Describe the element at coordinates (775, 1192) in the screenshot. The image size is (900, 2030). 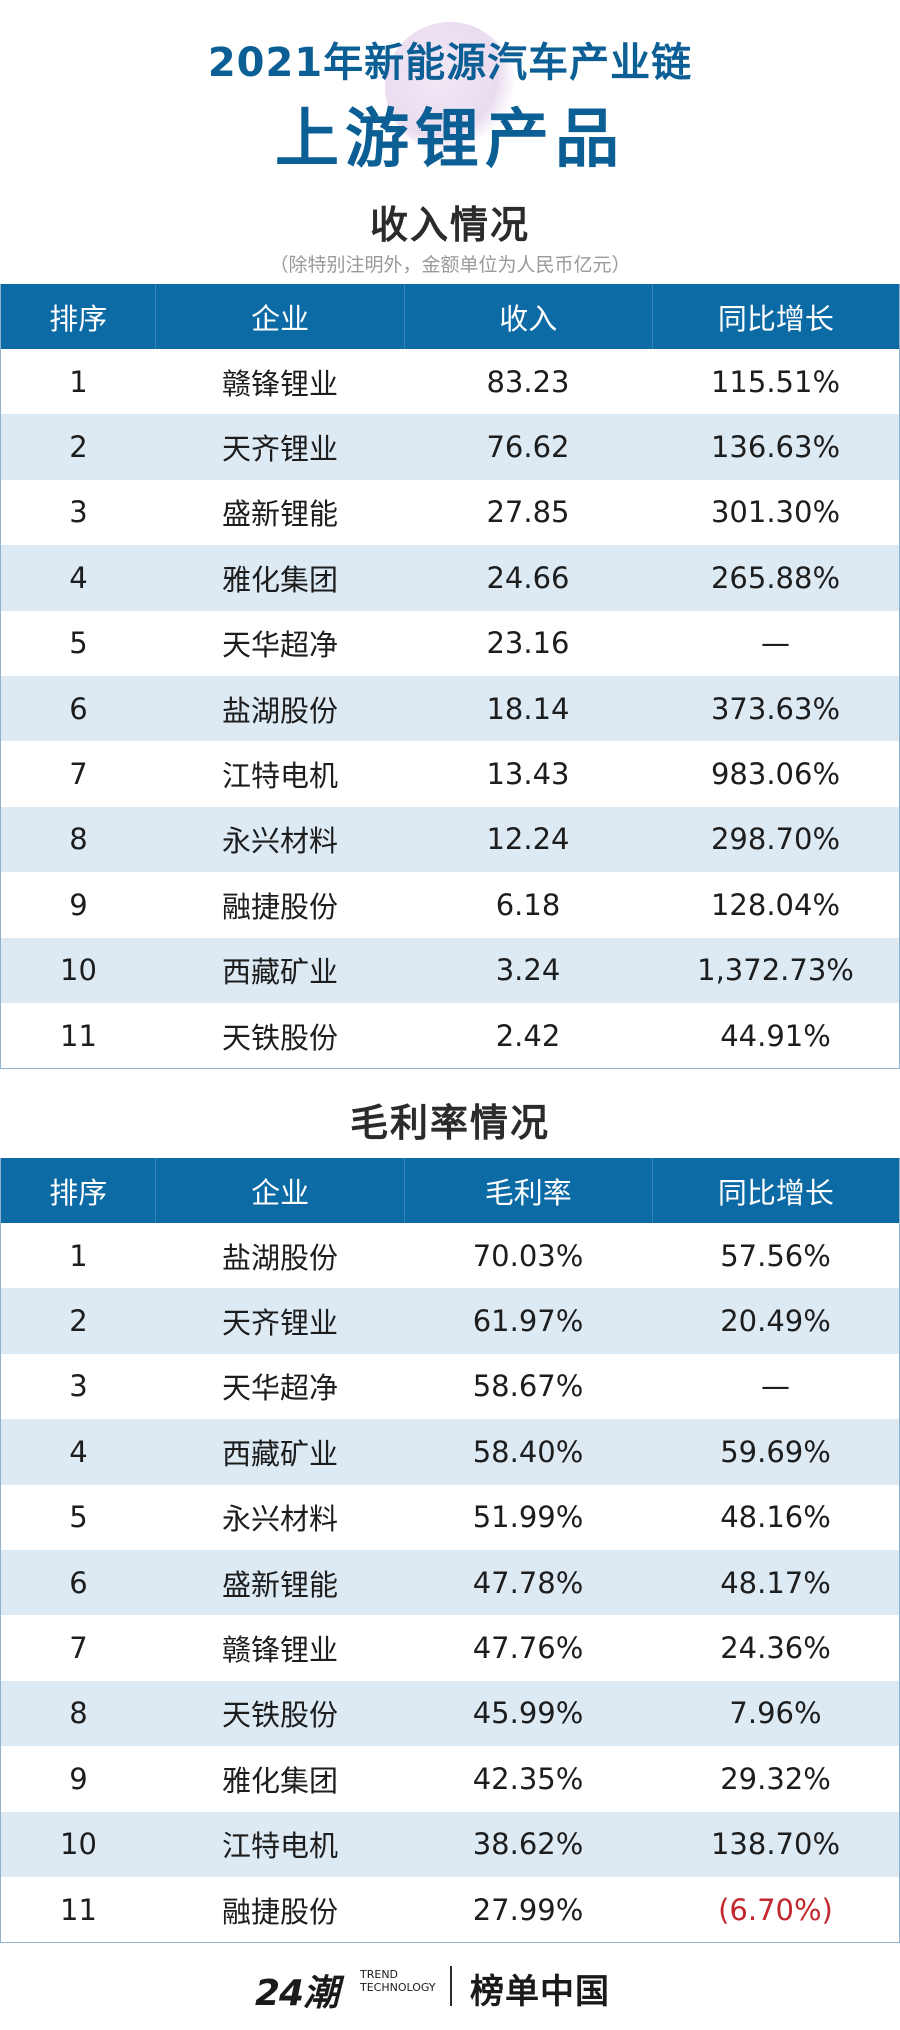
I see `column-header-growth: 同比增长` at that location.